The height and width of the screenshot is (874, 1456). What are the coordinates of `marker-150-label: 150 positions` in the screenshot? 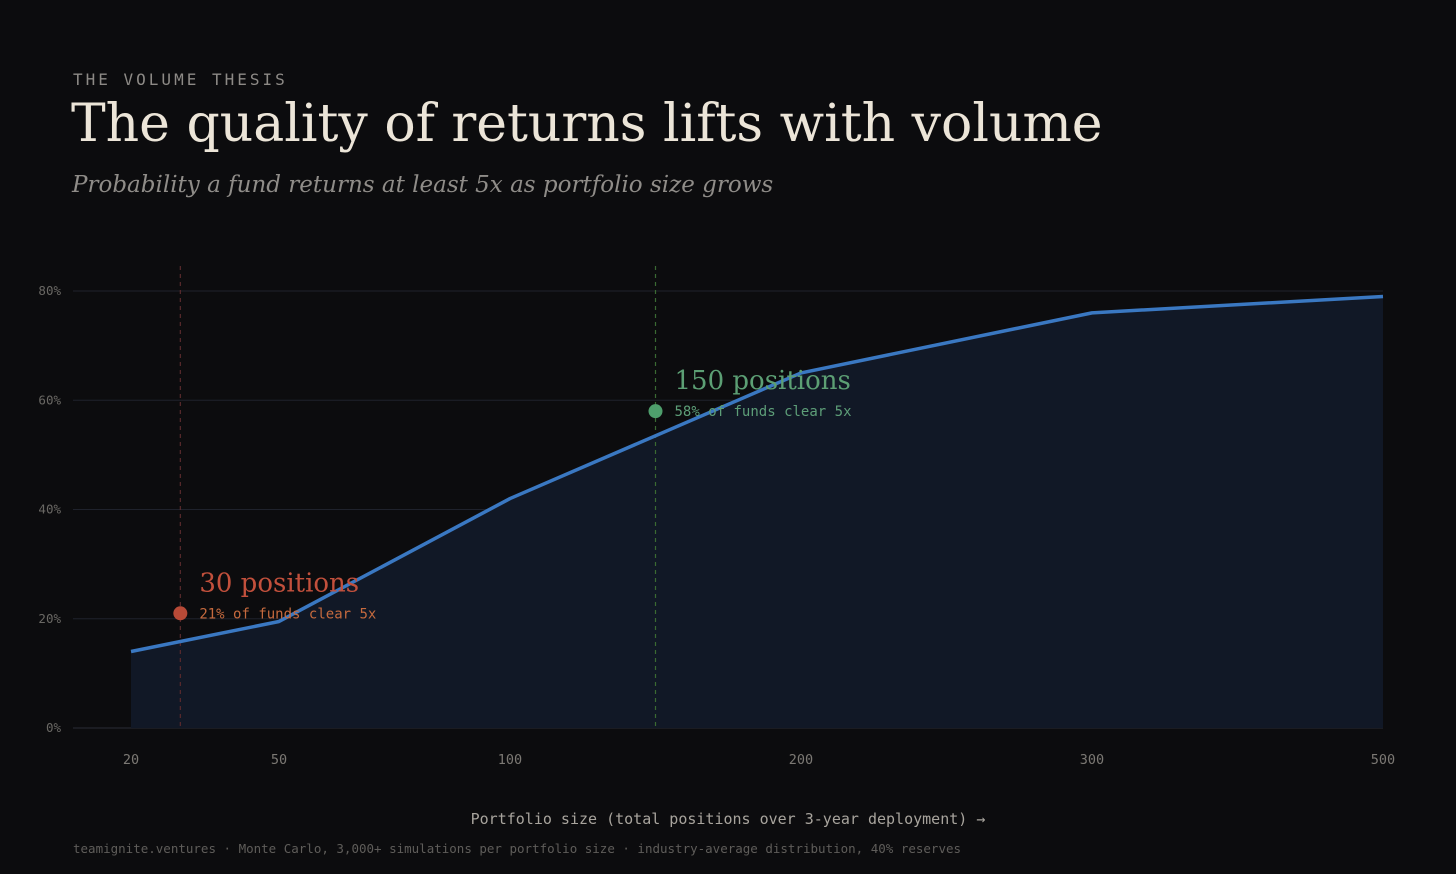 It's located at (763, 381).